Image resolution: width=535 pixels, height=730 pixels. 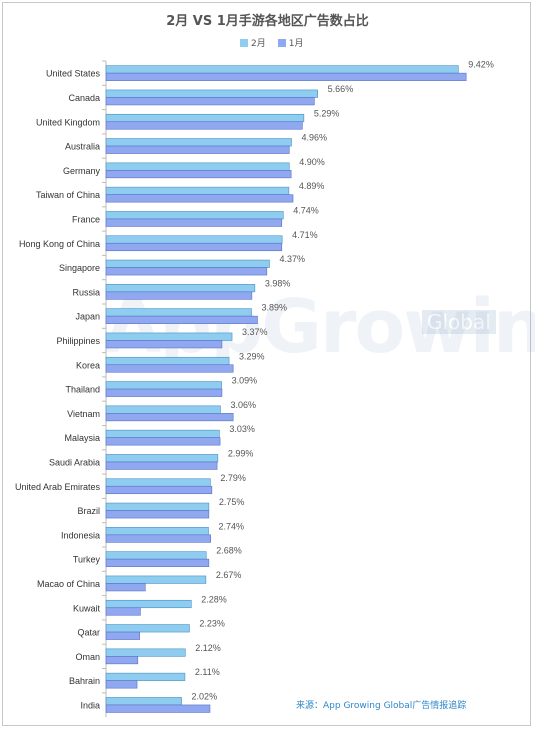 I want to click on data-label: 2.99%, so click(x=241, y=453).